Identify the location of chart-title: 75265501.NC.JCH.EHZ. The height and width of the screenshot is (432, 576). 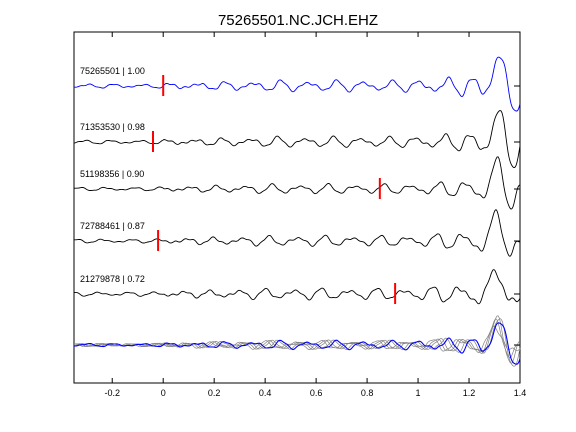
(298, 20).